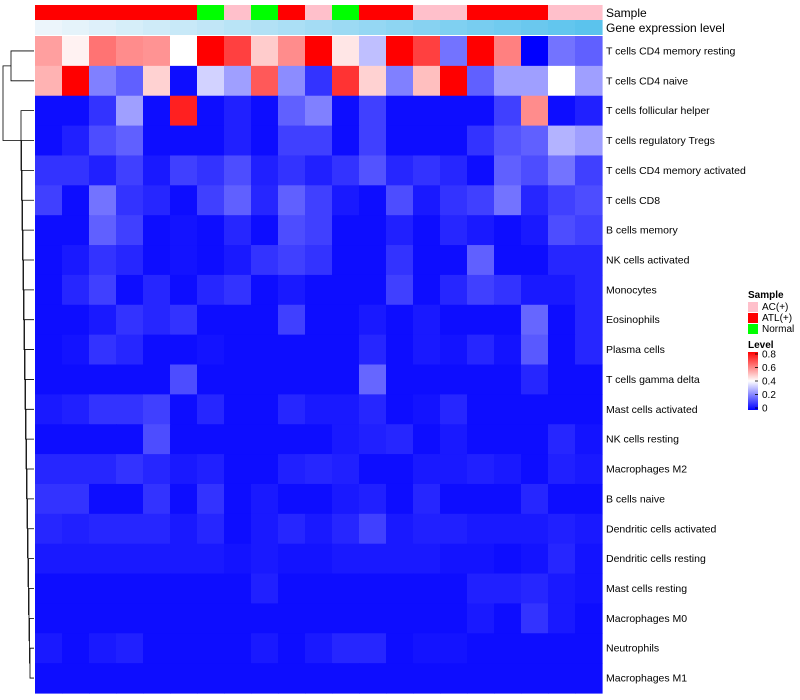 The width and height of the screenshot is (800, 700). Describe the element at coordinates (766, 295) in the screenshot. I see `sample-legend-title: Sample` at that location.